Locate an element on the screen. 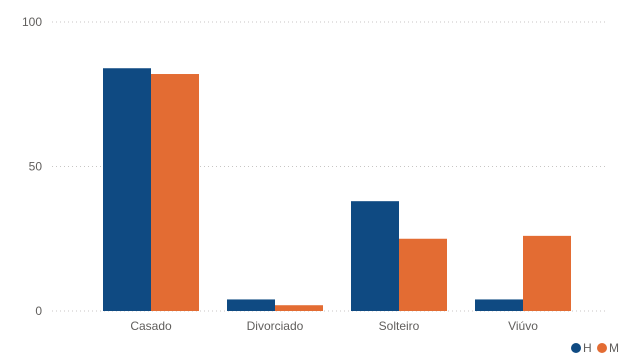  legend-label-H: H is located at coordinates (587, 348).